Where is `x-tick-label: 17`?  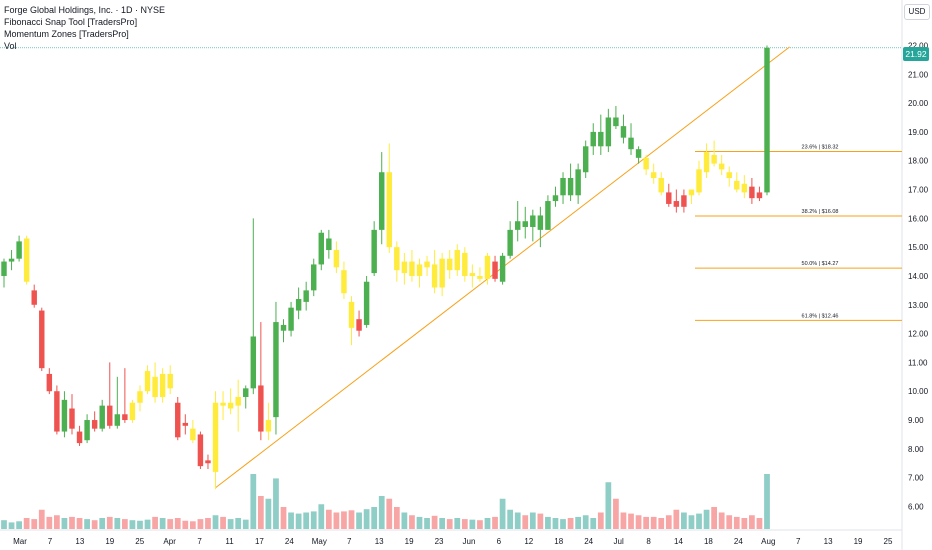 x-tick-label: 17 is located at coordinates (259, 541).